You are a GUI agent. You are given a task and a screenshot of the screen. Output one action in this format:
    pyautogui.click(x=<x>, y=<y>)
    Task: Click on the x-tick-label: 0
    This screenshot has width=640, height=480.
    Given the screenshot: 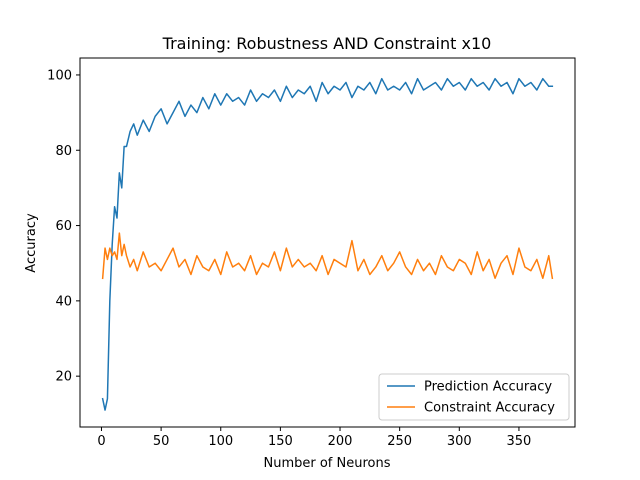 What is the action you would take?
    pyautogui.click(x=101, y=441)
    